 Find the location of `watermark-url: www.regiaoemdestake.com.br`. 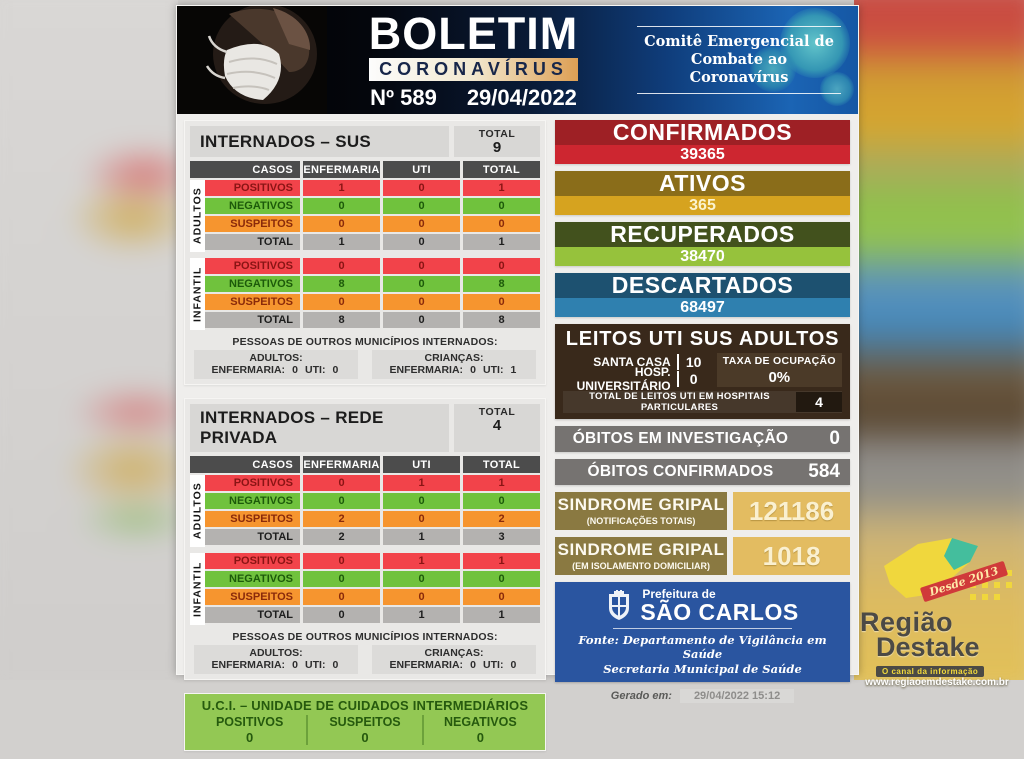

watermark-url: www.regiaoemdestake.com.br is located at coordinates (937, 682).